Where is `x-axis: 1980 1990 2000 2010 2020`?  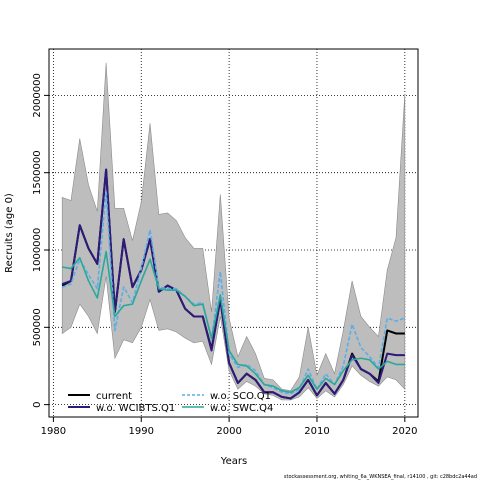
x-axis: 1980 1990 2000 2010 2020 is located at coordinates (229, 427).